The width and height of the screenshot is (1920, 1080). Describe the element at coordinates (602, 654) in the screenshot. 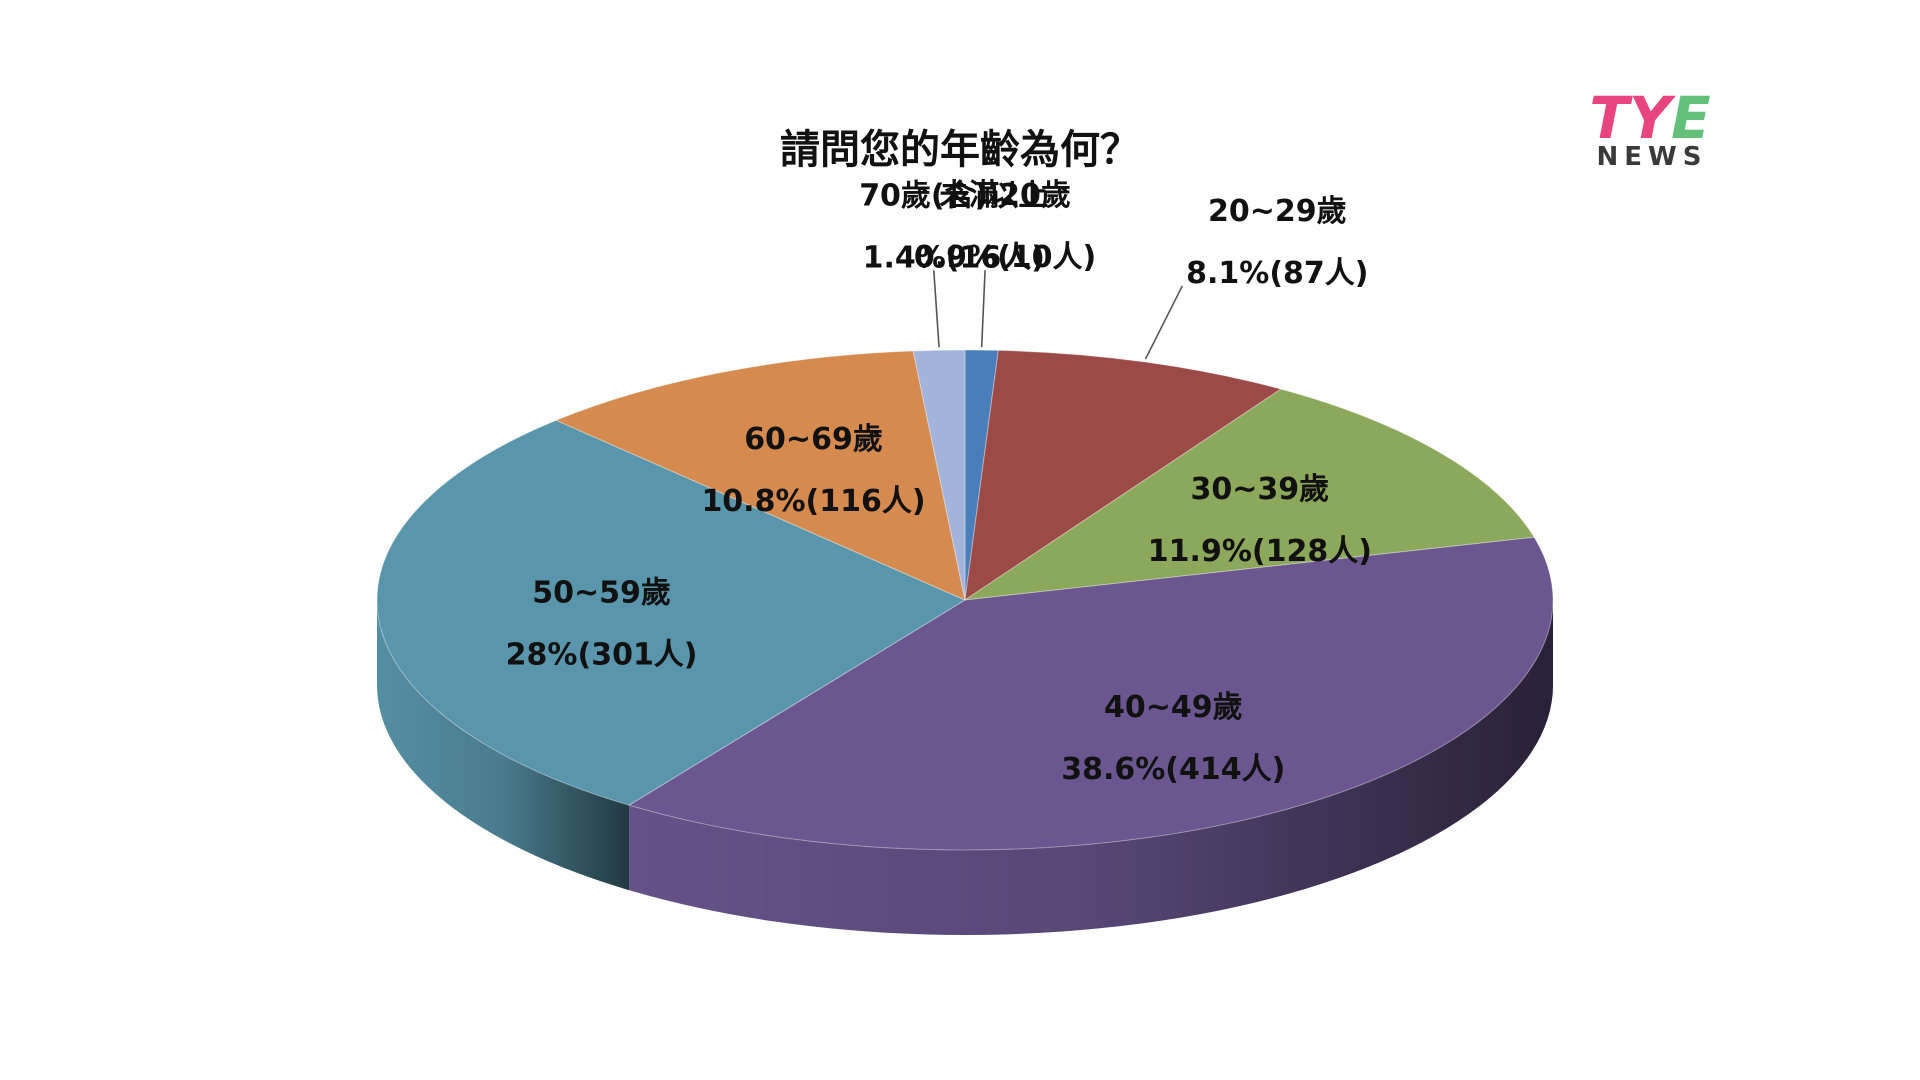

I see `slice-value-label-50-to-59-4: 28%(301人)` at that location.